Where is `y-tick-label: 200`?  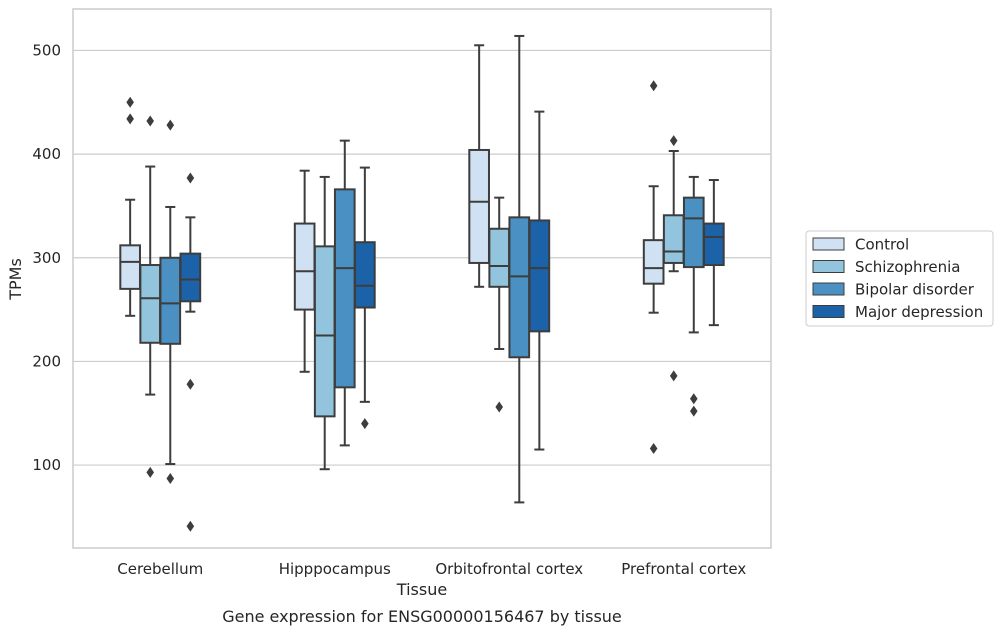
y-tick-label: 200 is located at coordinates (46, 361).